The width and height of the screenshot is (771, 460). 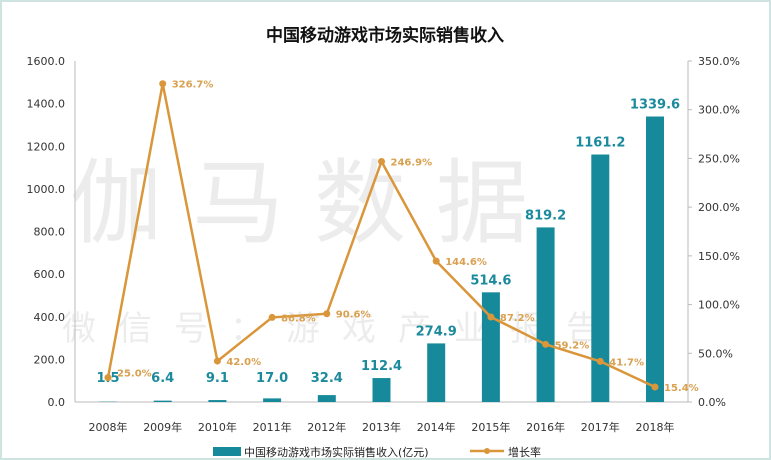 What do you see at coordinates (719, 110) in the screenshot?
I see `y-right-tick: 300.0%` at bounding box center [719, 110].